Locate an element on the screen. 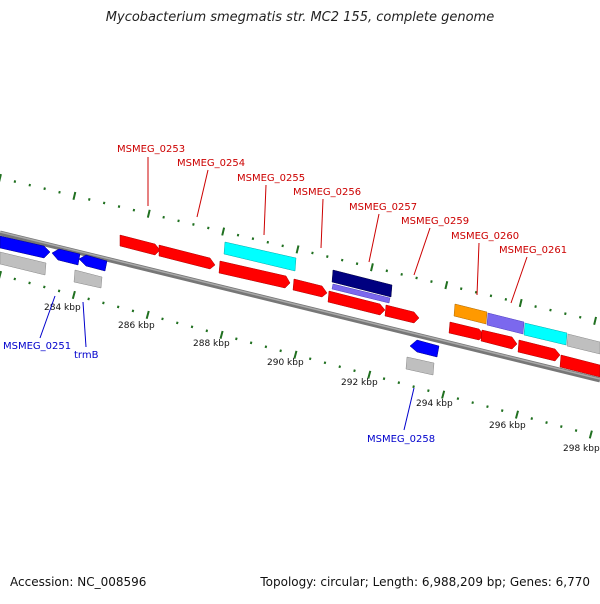 The image size is (600, 604). gene-label-msmeg-0253: MSMEG_0253 is located at coordinates (151, 149).